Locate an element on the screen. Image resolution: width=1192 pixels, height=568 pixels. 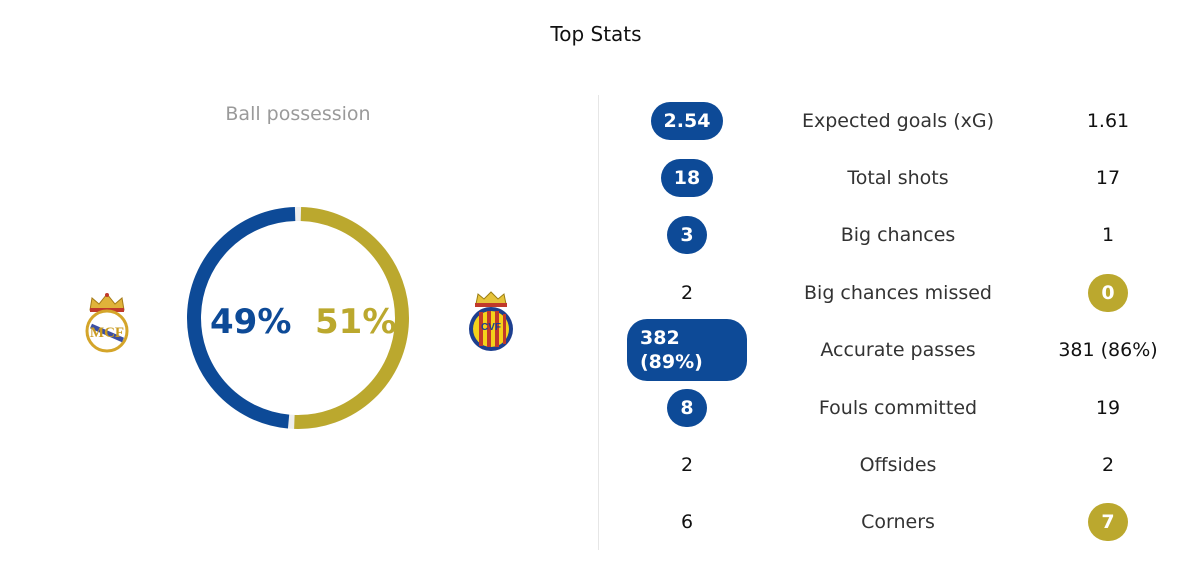
svg-text: CVF is located at coordinates (491, 327).